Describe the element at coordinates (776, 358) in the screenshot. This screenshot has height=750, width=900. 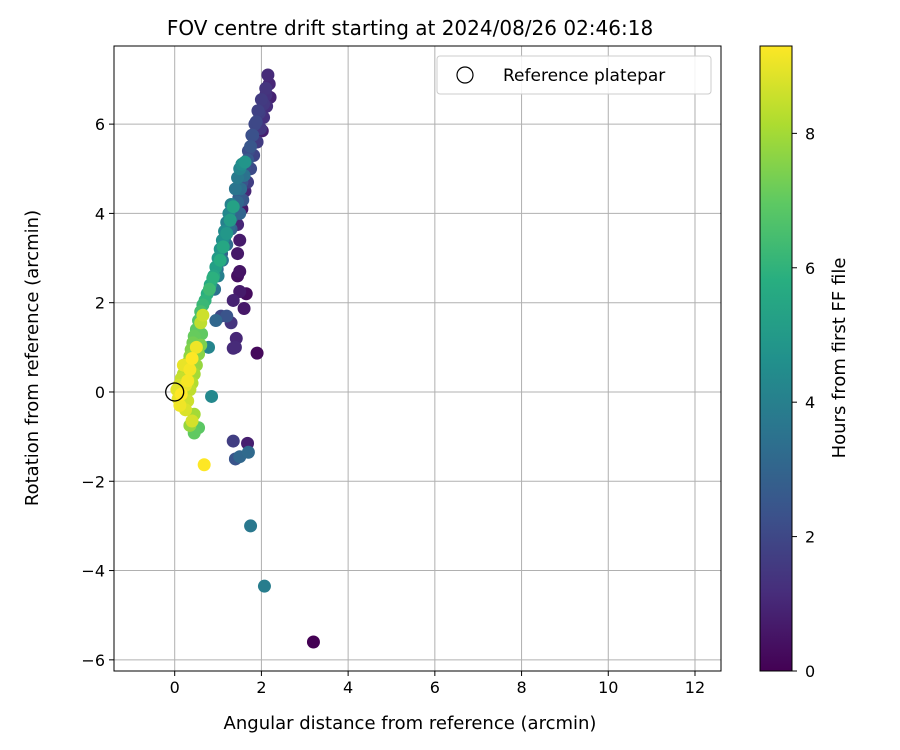
I see `colorbar-scale` at that location.